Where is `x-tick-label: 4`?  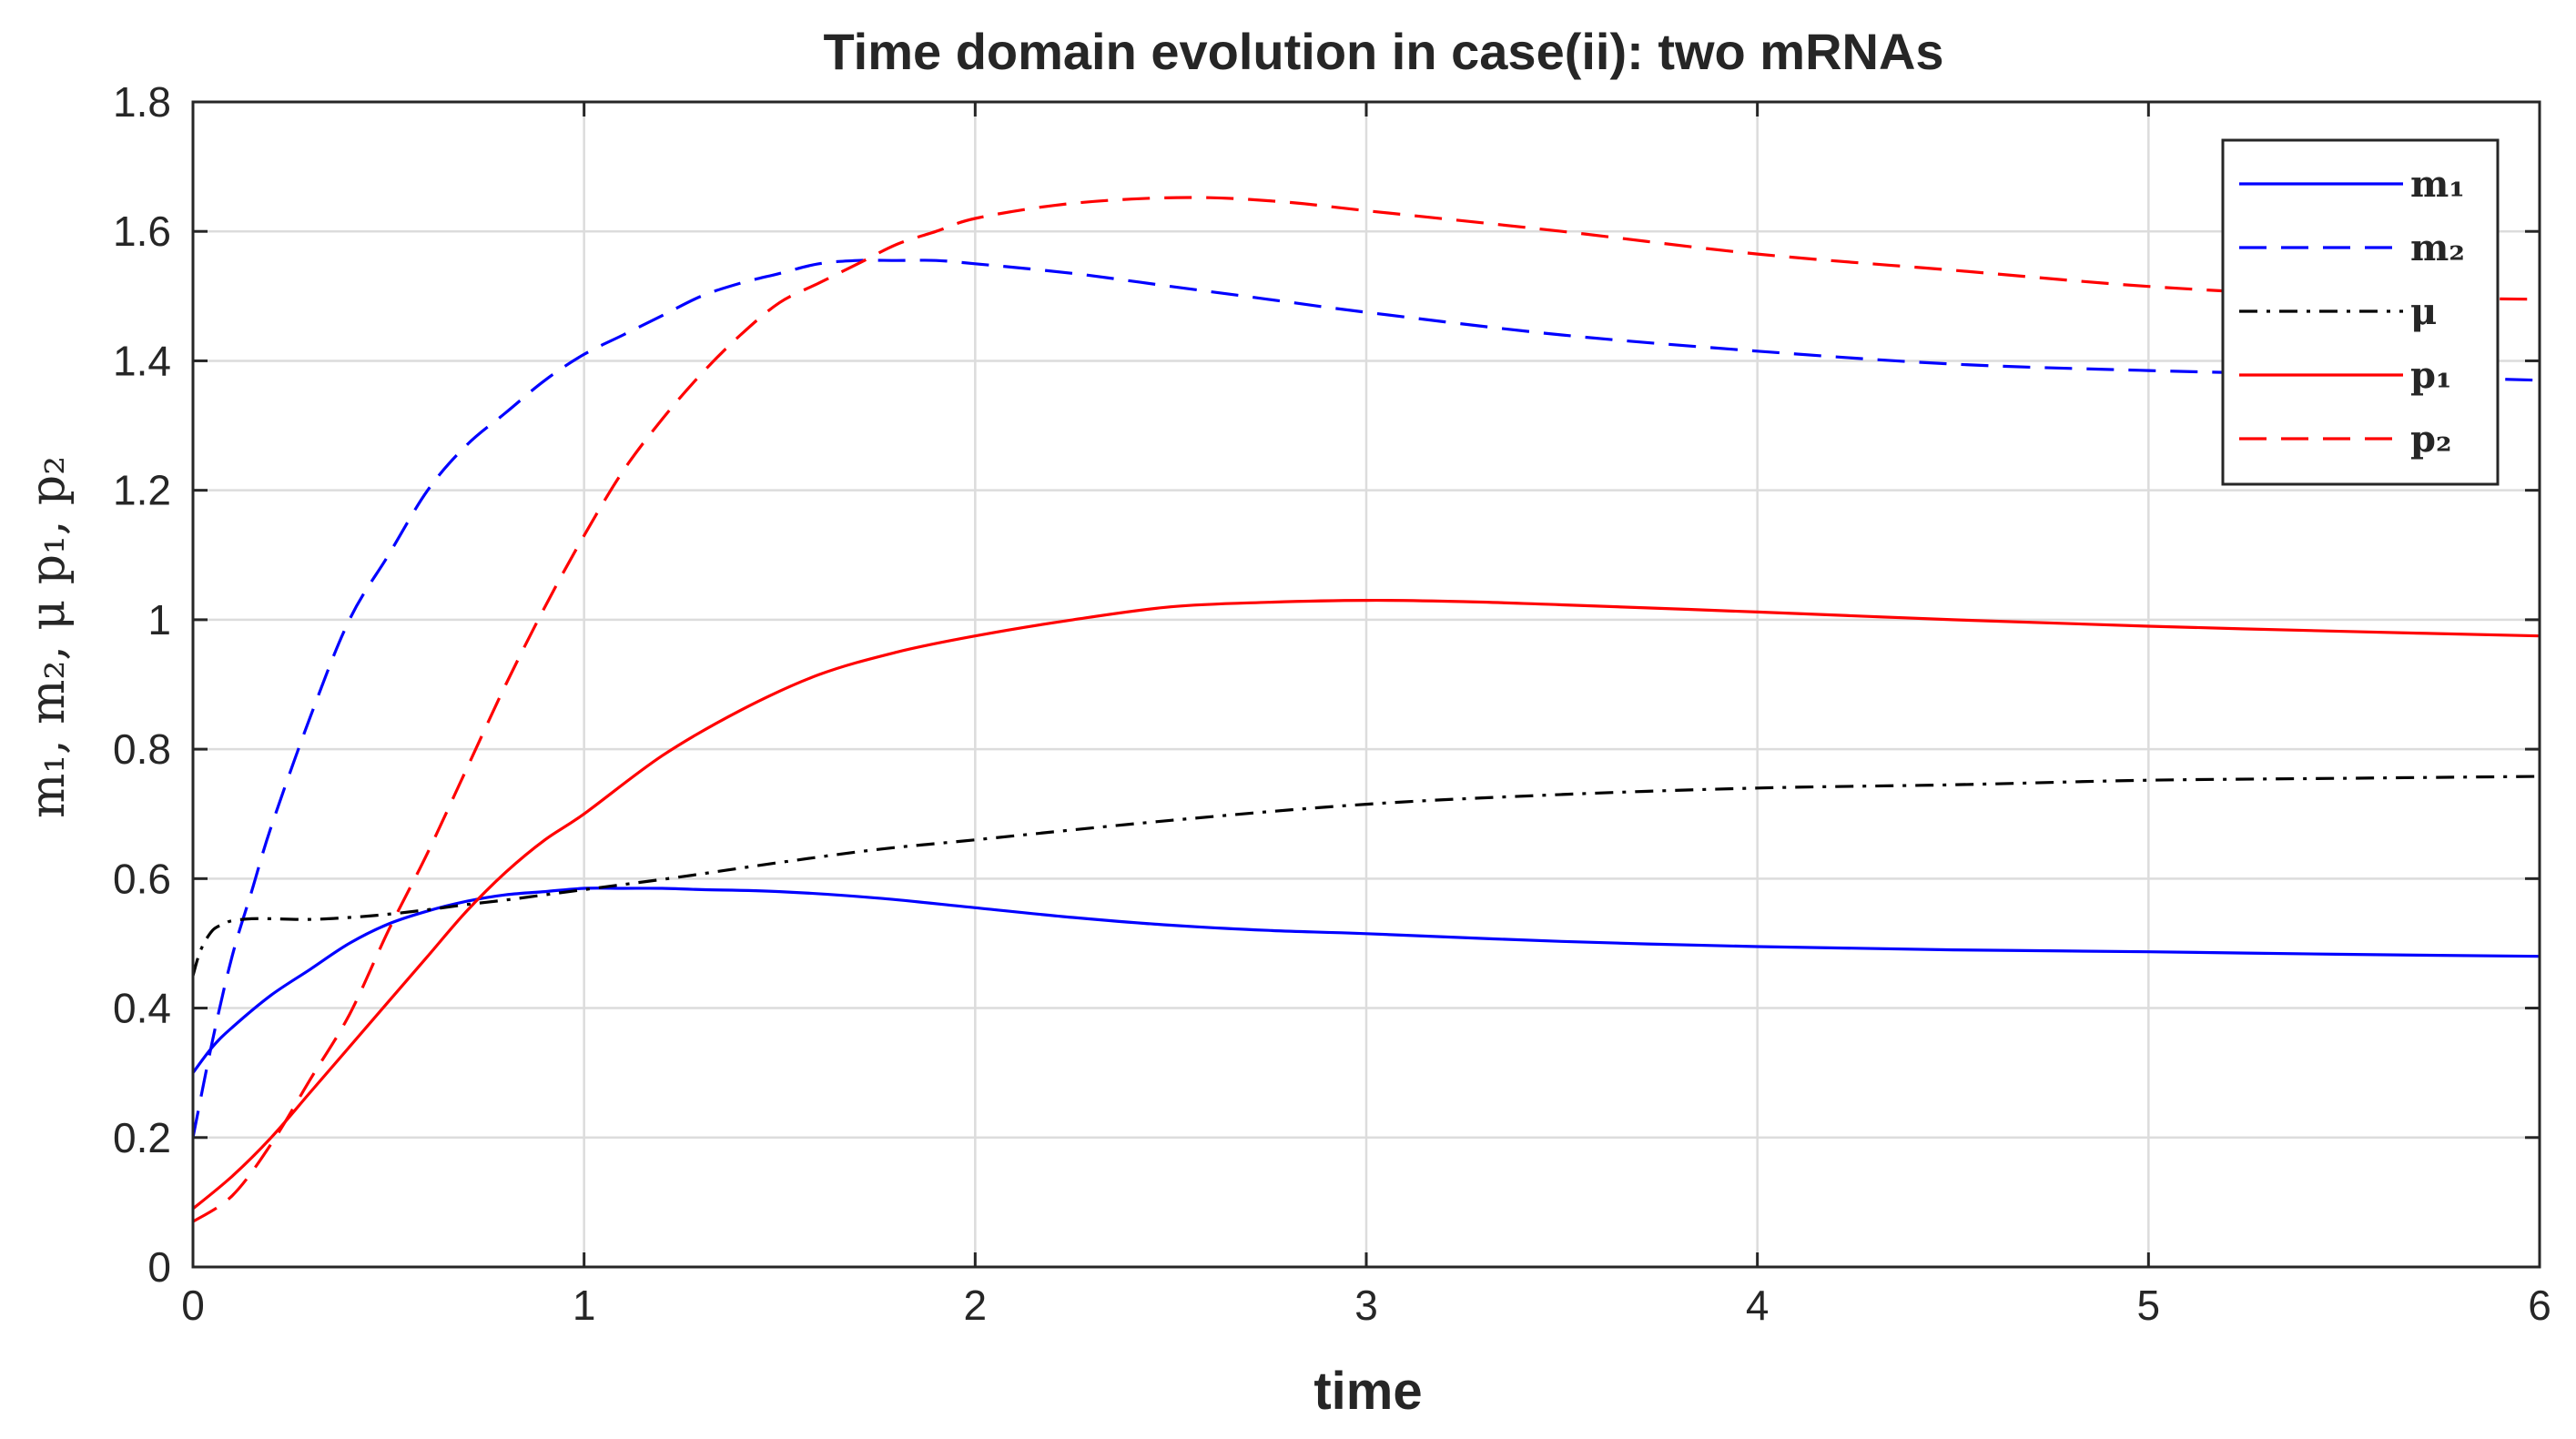
x-tick-label: 4 is located at coordinates (1758, 1305).